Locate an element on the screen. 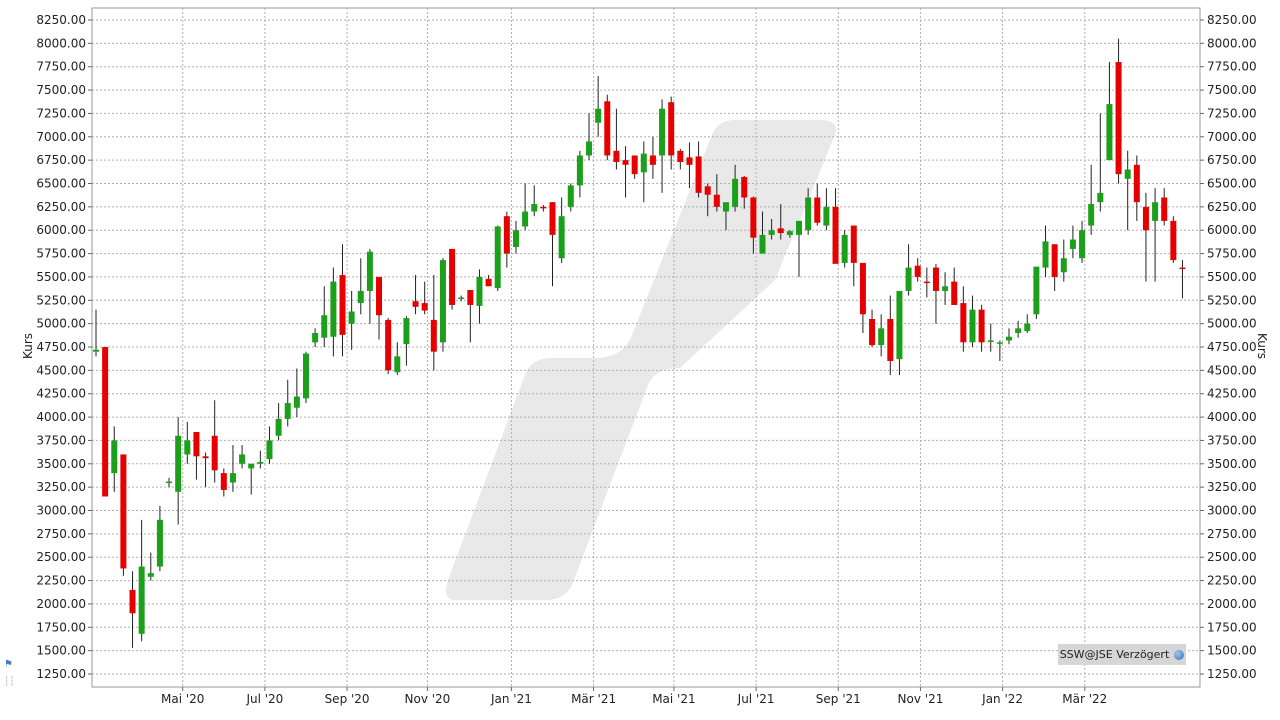 This screenshot has width=1280, height=720. x-tick-label: Sep '20 is located at coordinates (347, 699).